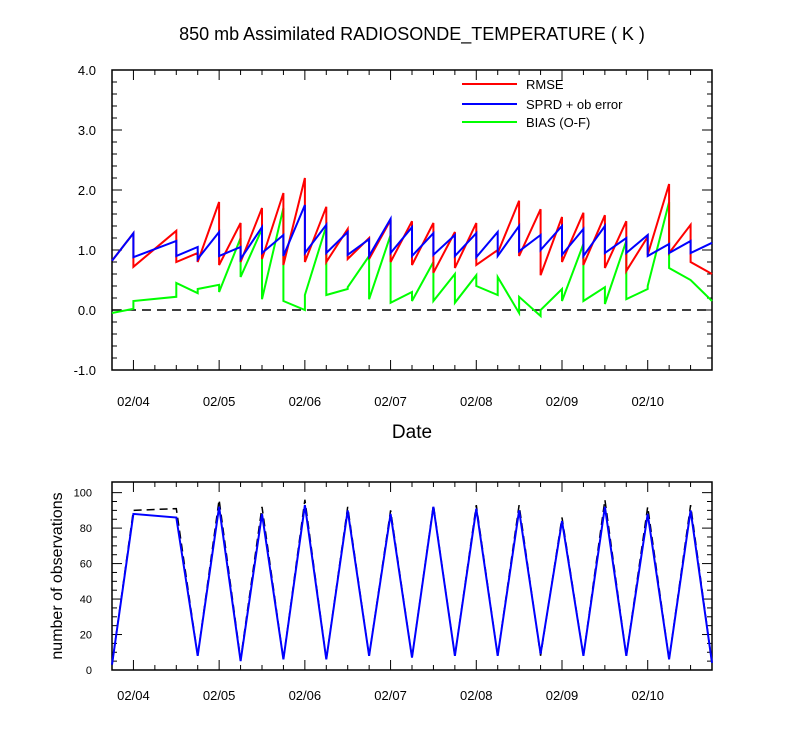 This screenshot has height=750, width=800. What do you see at coordinates (558, 122) in the screenshot?
I see `legend-label-bias: BIAS (O-F)` at bounding box center [558, 122].